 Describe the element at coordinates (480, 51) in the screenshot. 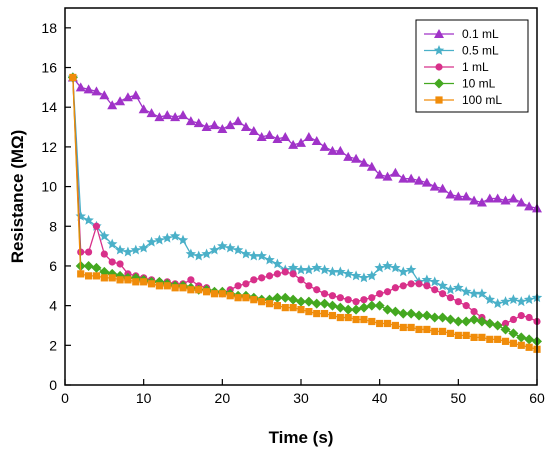

I see `legend-label-0-5-ml: 0.5 mL` at that location.